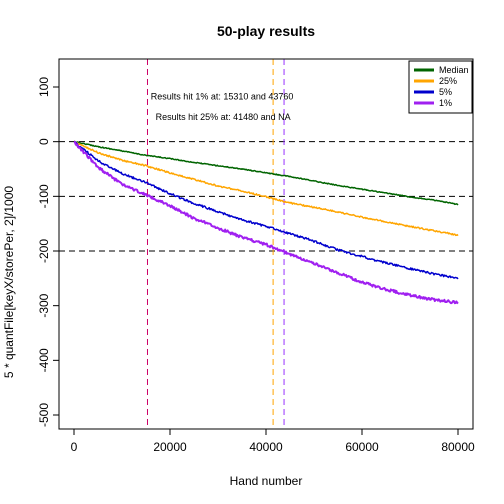 The height and width of the screenshot is (504, 504). What do you see at coordinates (266, 31) in the screenshot?
I see `chart-title: 50-play results` at bounding box center [266, 31].